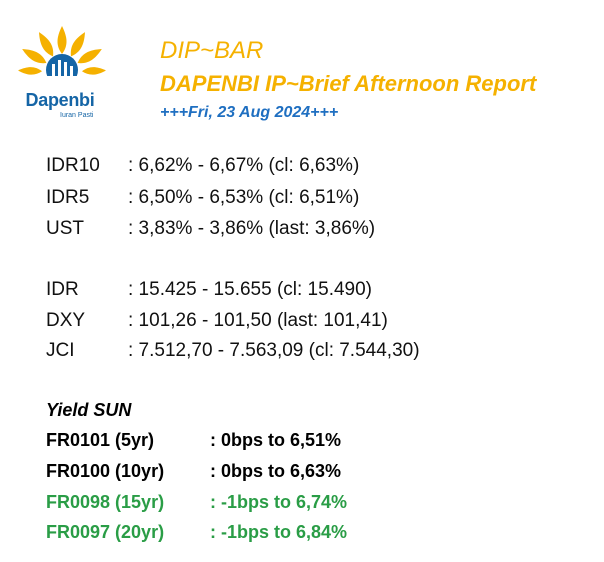 This screenshot has height=562, width=604. Describe the element at coordinates (212, 50) in the screenshot. I see `report-title: DIP~BAR` at that location.